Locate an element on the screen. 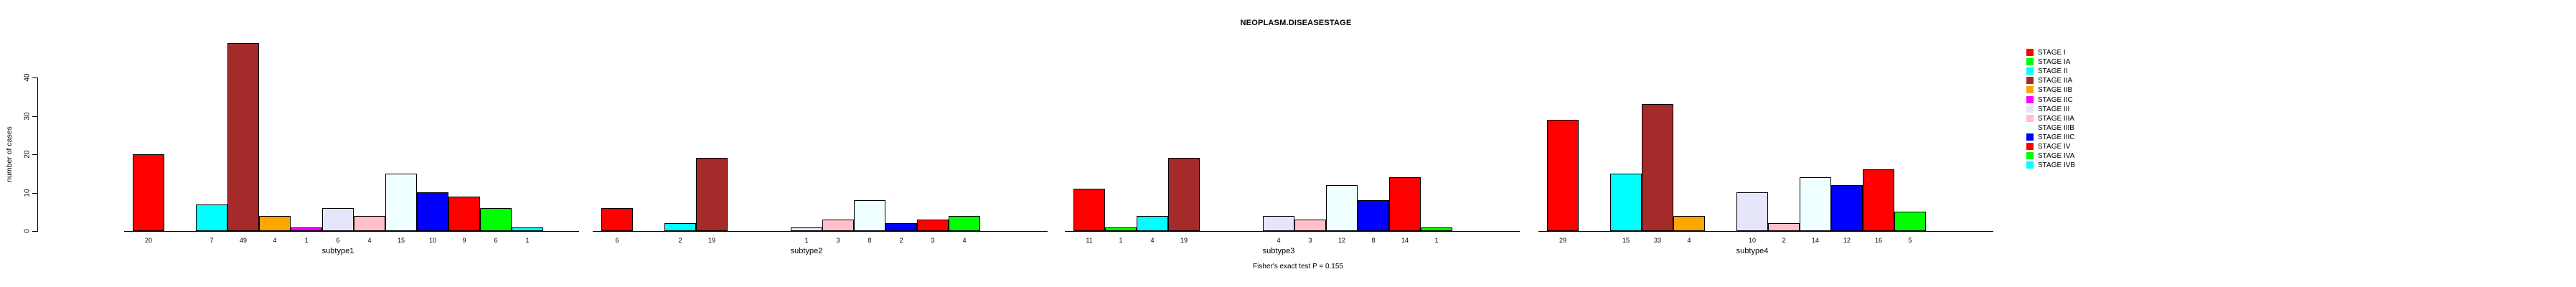  y-tick-label: 20 is located at coordinates (27, 155).